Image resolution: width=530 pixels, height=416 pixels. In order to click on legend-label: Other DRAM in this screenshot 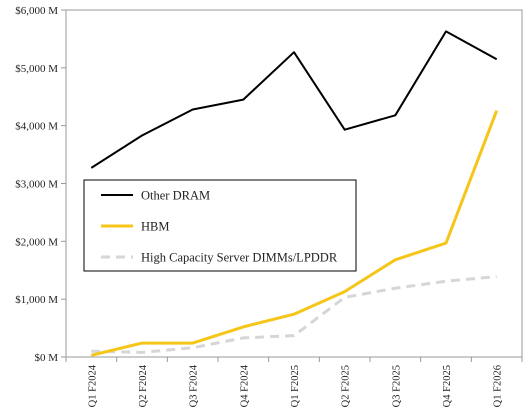, I will do `click(175, 196)`.